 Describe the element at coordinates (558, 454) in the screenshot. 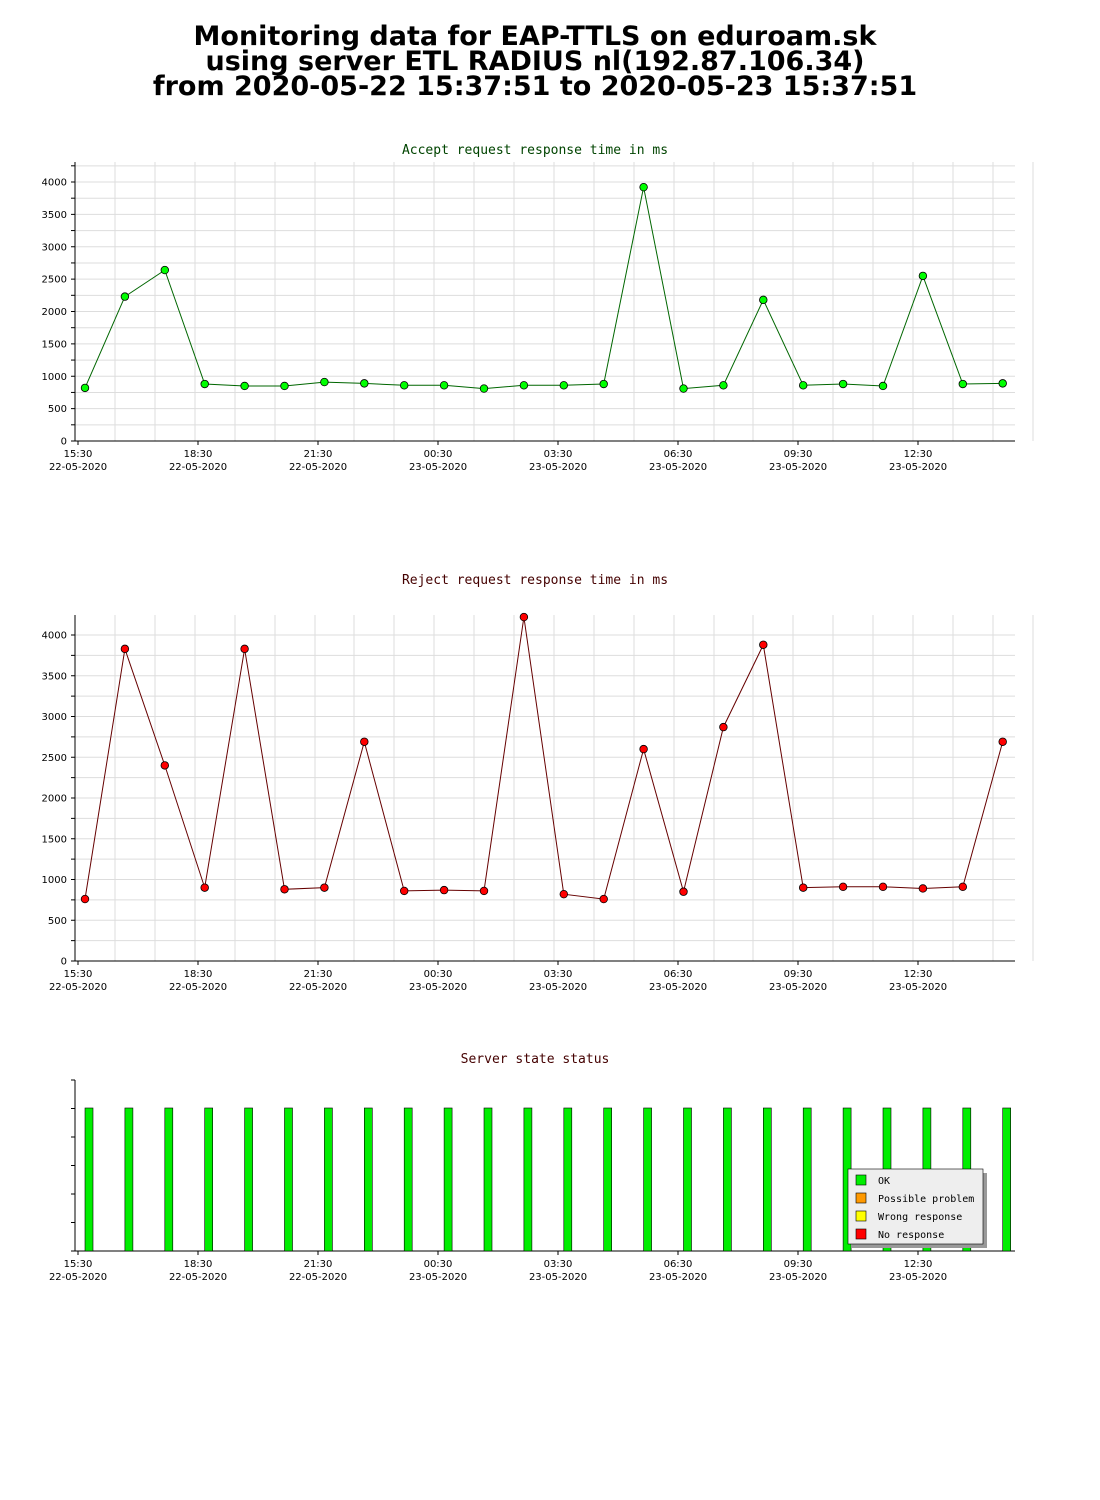

I see `accept-x-tick-time: 03:30` at that location.